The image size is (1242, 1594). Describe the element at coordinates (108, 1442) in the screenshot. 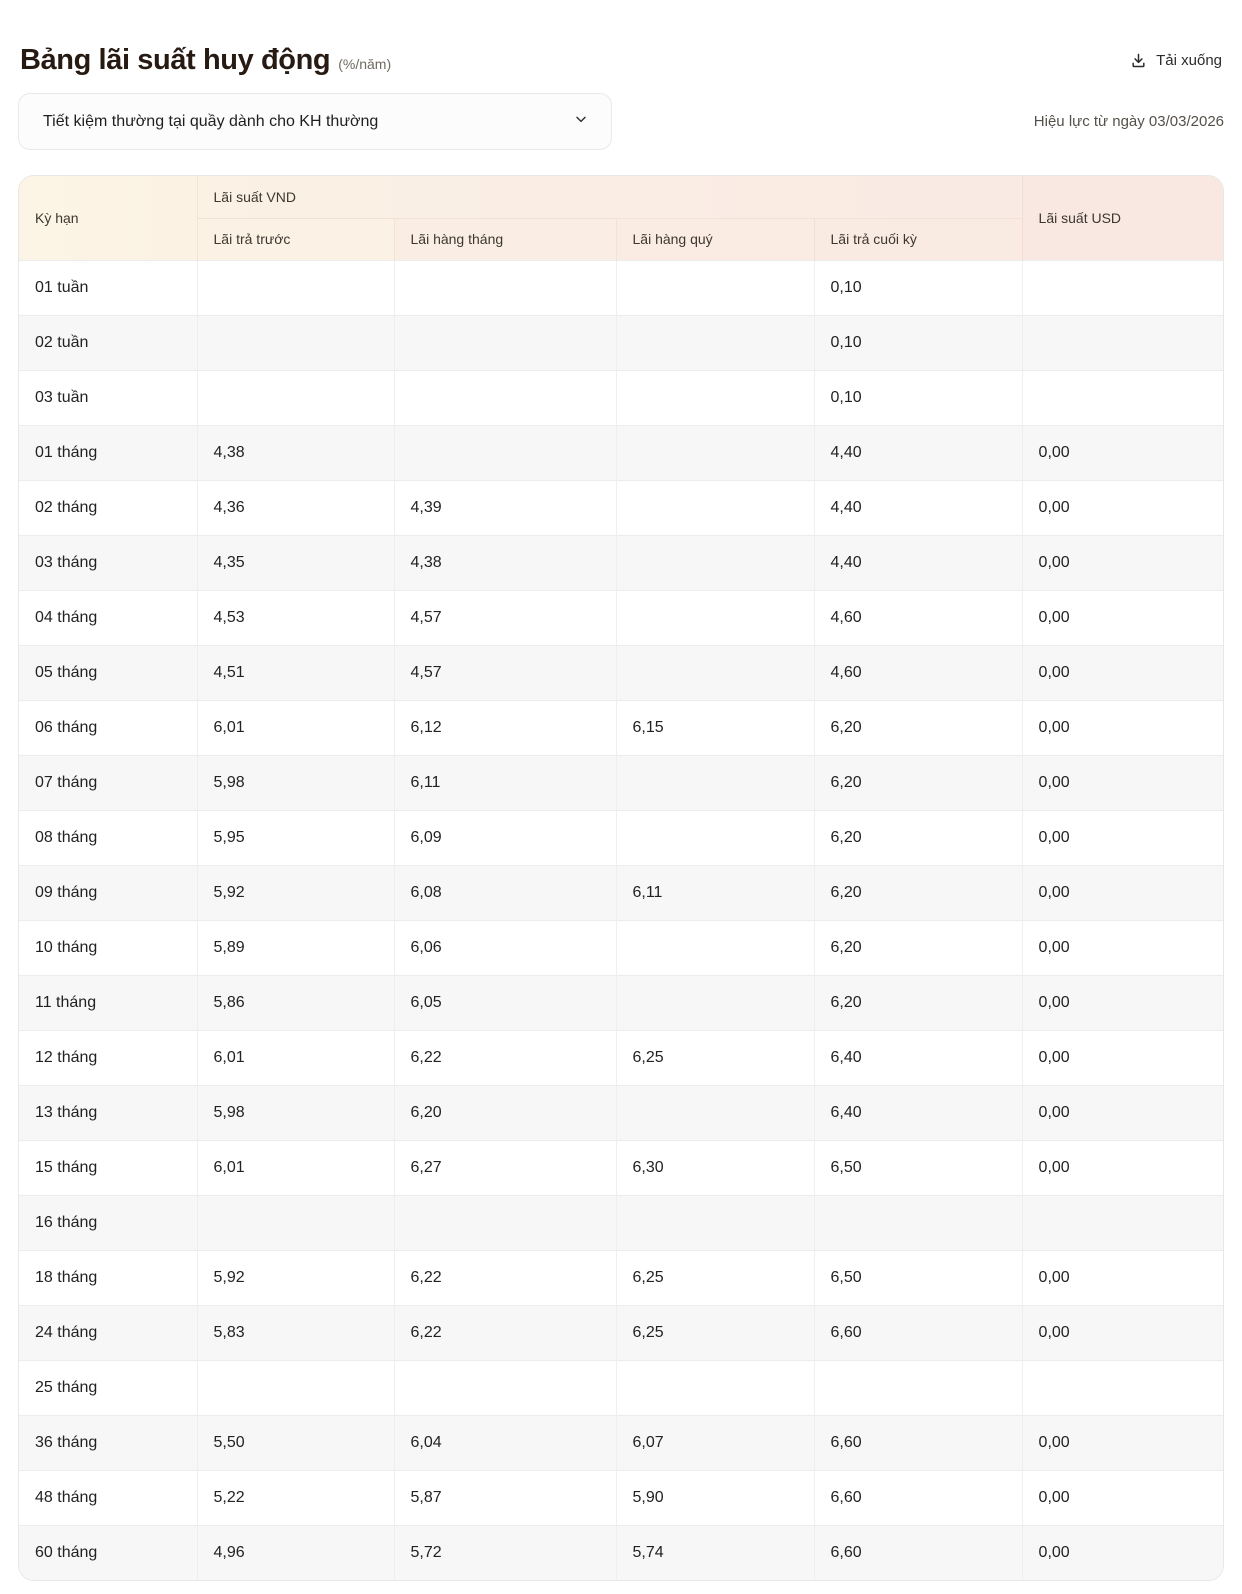

I see `term-cell: 36 tháng` at that location.